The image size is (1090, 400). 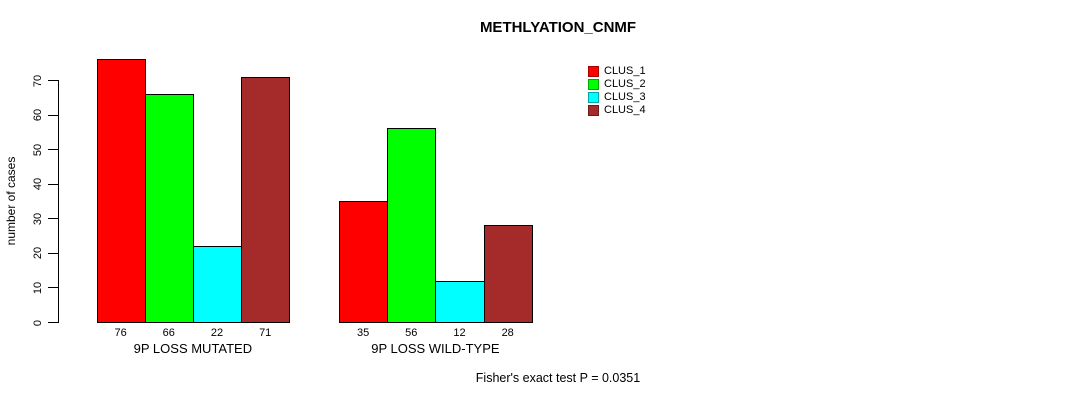 I want to click on bar-value-label: 35, so click(x=363, y=332).